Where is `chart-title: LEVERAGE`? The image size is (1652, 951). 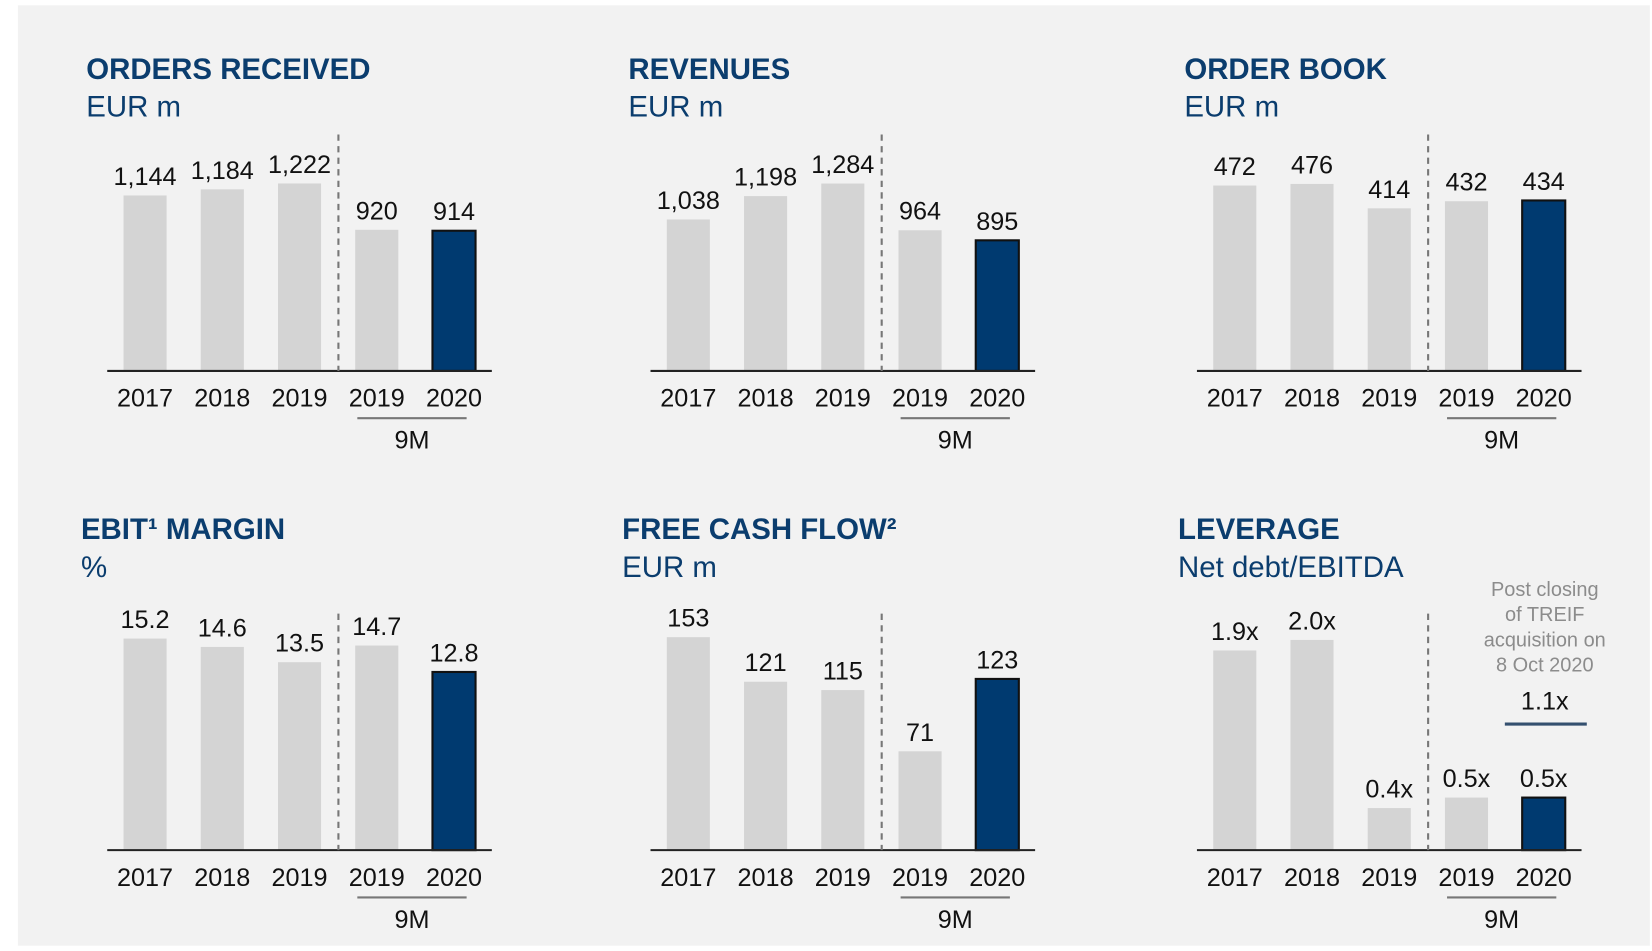 chart-title: LEVERAGE is located at coordinates (1259, 529).